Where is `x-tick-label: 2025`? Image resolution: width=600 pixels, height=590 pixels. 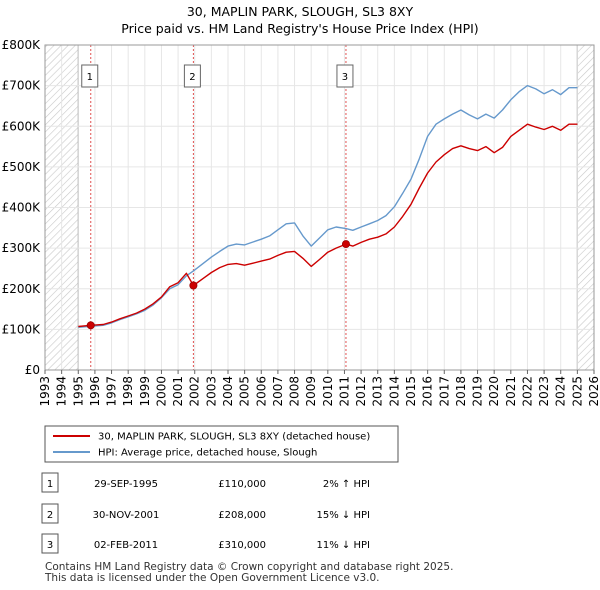 x-tick-label: 2025 is located at coordinates (577, 391).